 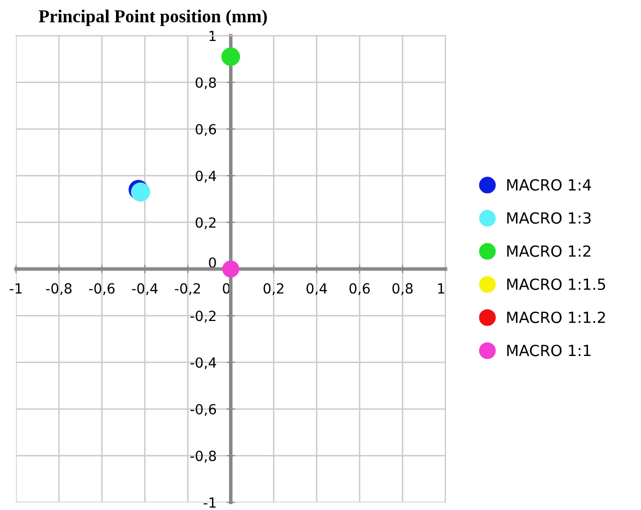 What do you see at coordinates (145, 289) in the screenshot?
I see `x-tick-label: -0,4` at bounding box center [145, 289].